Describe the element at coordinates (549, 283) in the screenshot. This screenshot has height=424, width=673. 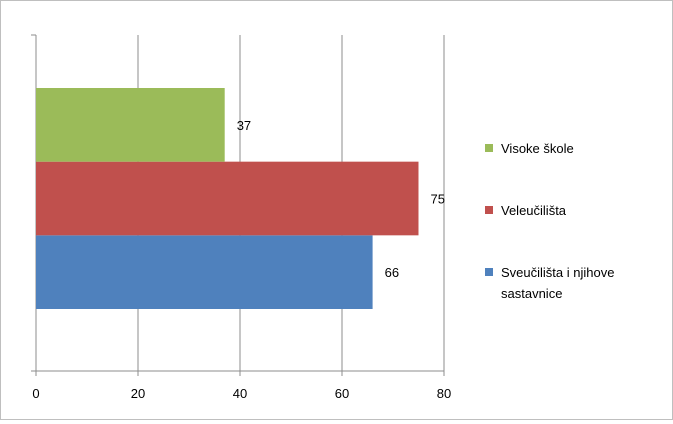
I see `legend-item-sveu-ili-ta-i-njihove-sastavnice: Sveučilišta i njihove sastavnice` at that location.